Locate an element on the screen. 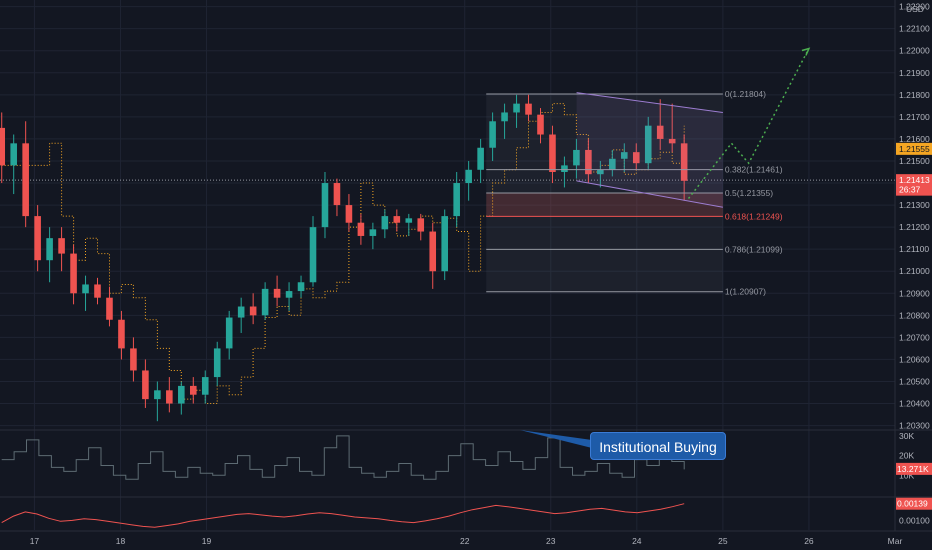  volume-tick-label: 10K is located at coordinates (906, 475).